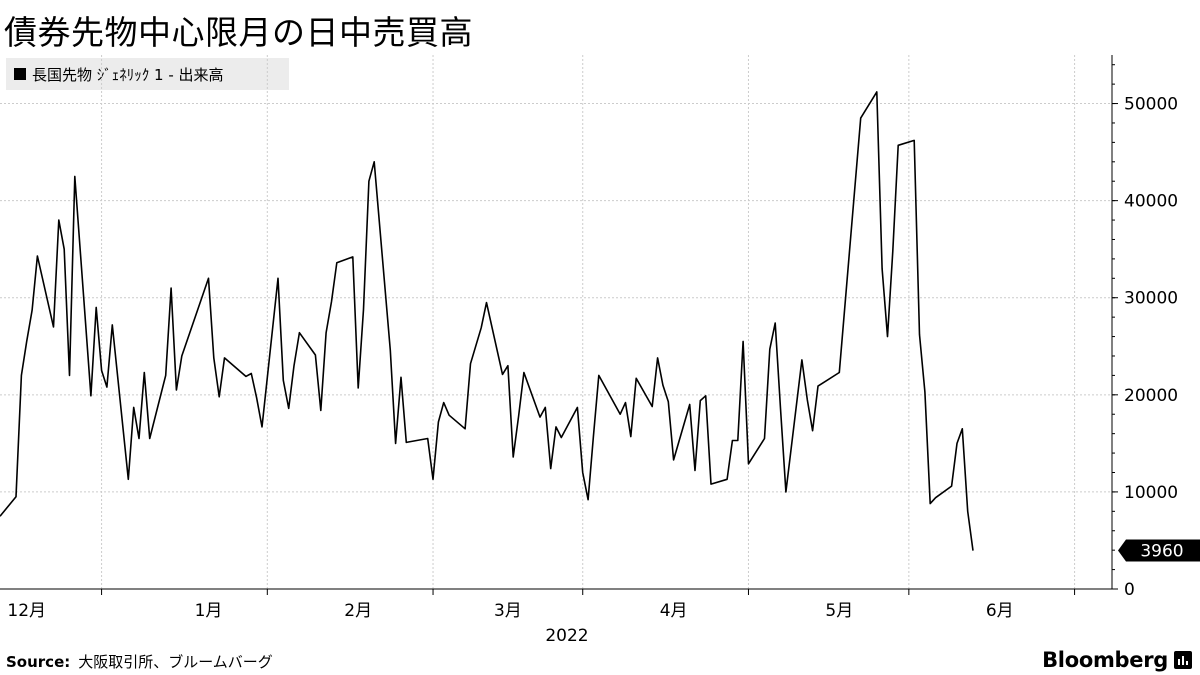 The image size is (1200, 675). I want to click on source-text: 大阪取引所、ブルームバーグ, so click(175, 662).